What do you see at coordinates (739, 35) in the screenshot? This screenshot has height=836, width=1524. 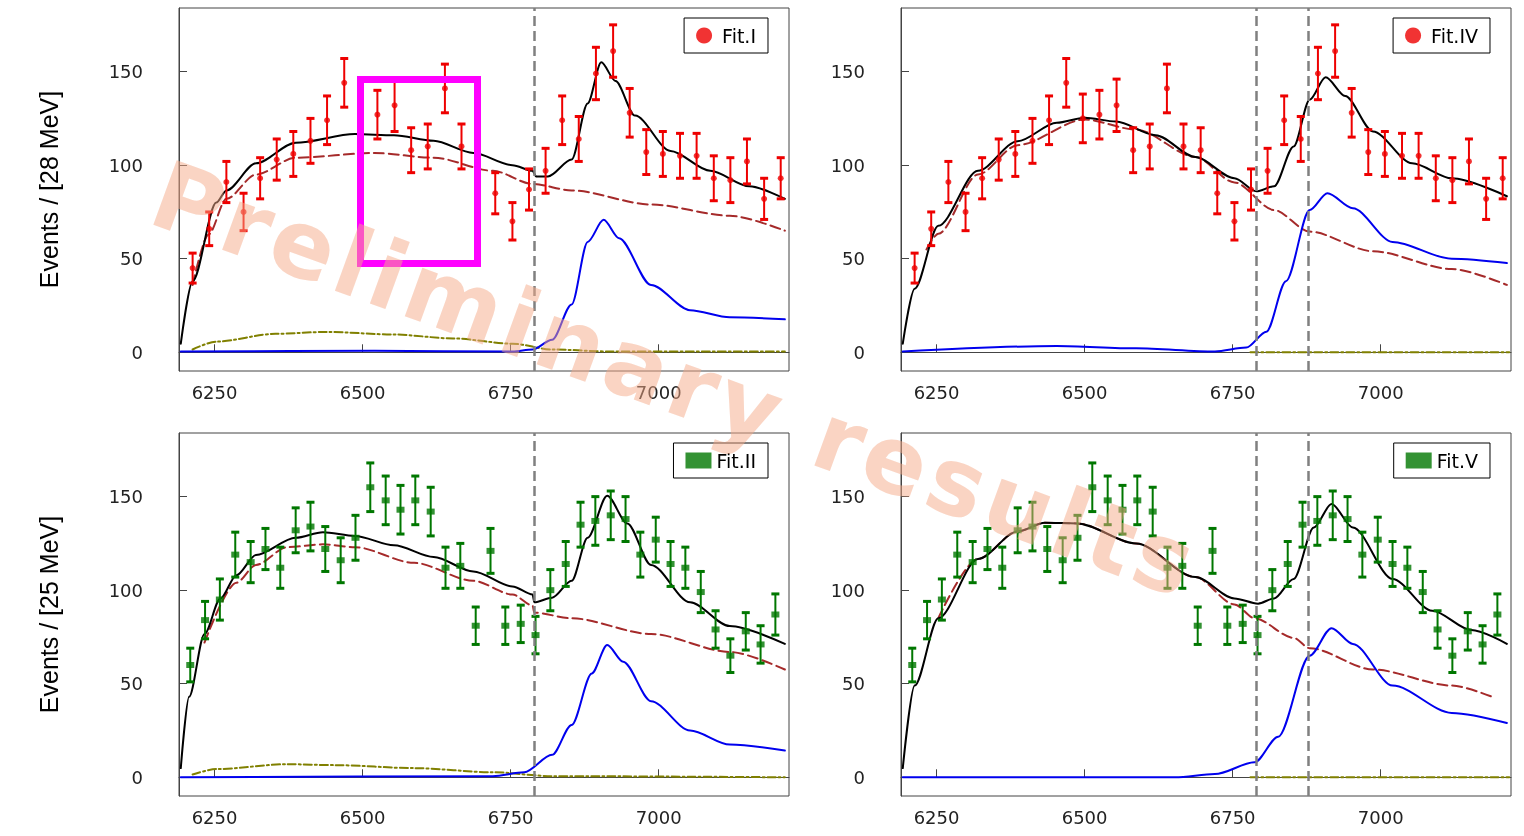 I see `legend-label: Fit.I` at bounding box center [739, 35].